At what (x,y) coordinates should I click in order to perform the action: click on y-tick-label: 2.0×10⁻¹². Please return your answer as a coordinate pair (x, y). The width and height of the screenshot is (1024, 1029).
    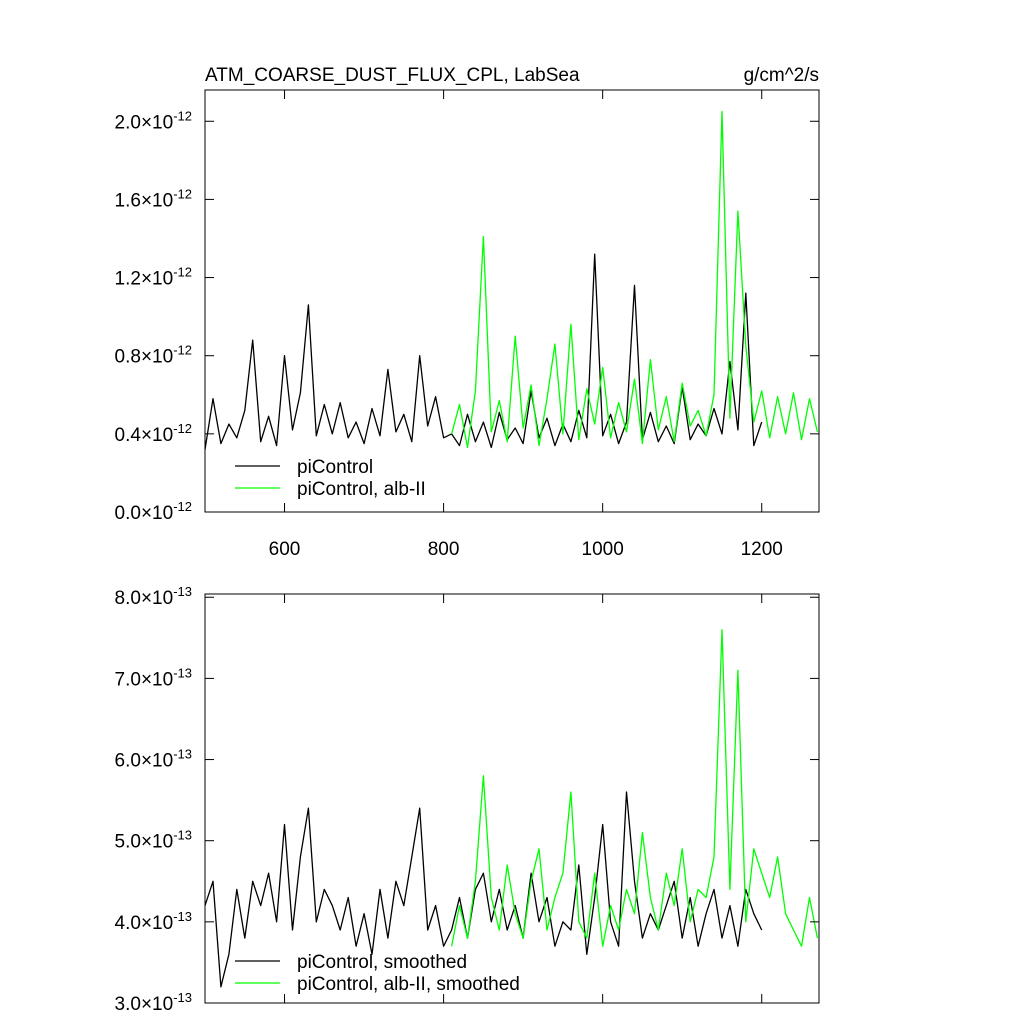
    Looking at the image, I should click on (153, 120).